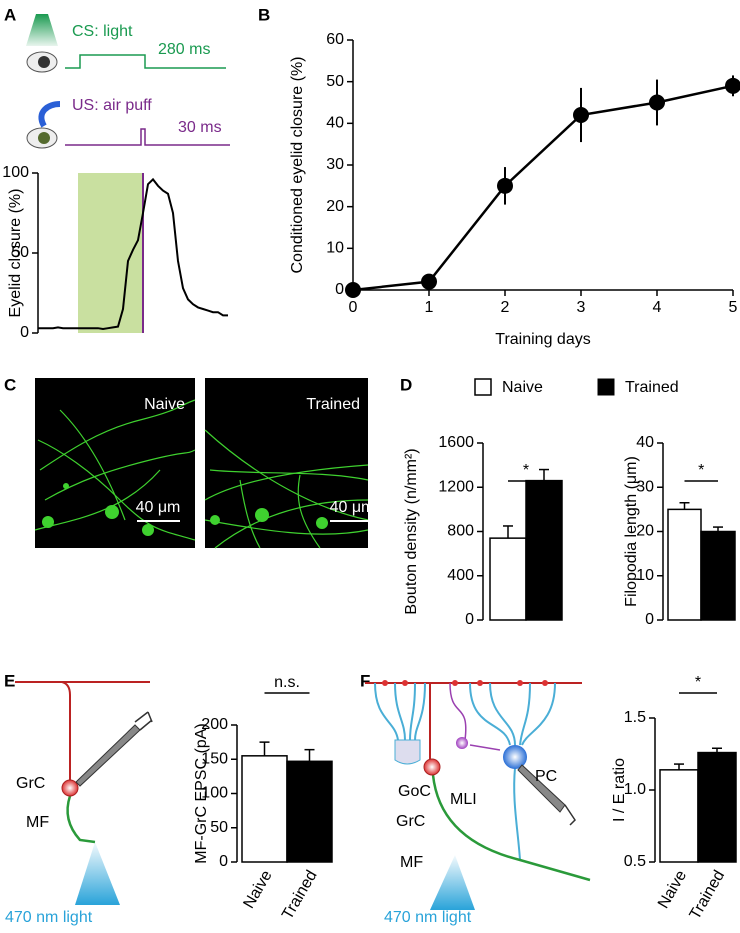 This screenshot has height=933, width=740. What do you see at coordinates (289, 463) in the screenshot?
I see `micrograph: Trained 40 μm` at bounding box center [289, 463].